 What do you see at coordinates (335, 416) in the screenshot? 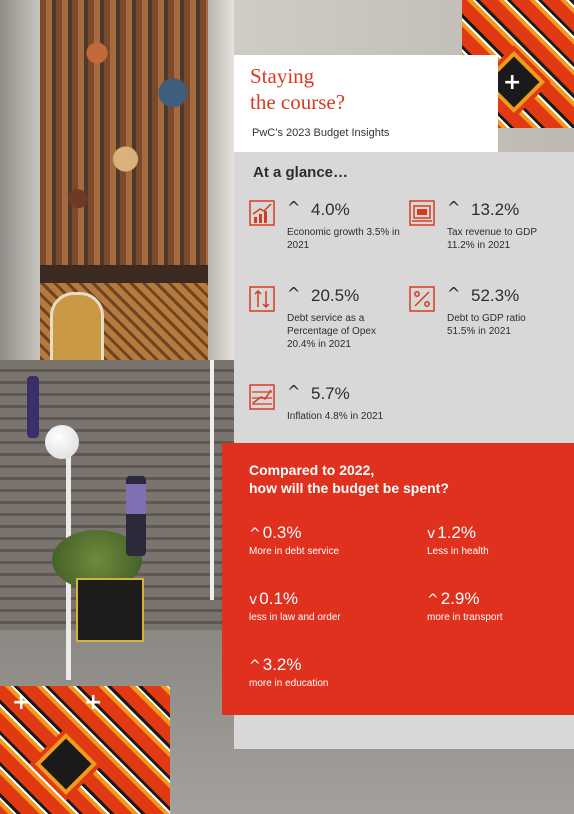
I see `stat-label: Inflation 4.8% in 2021` at bounding box center [335, 416].